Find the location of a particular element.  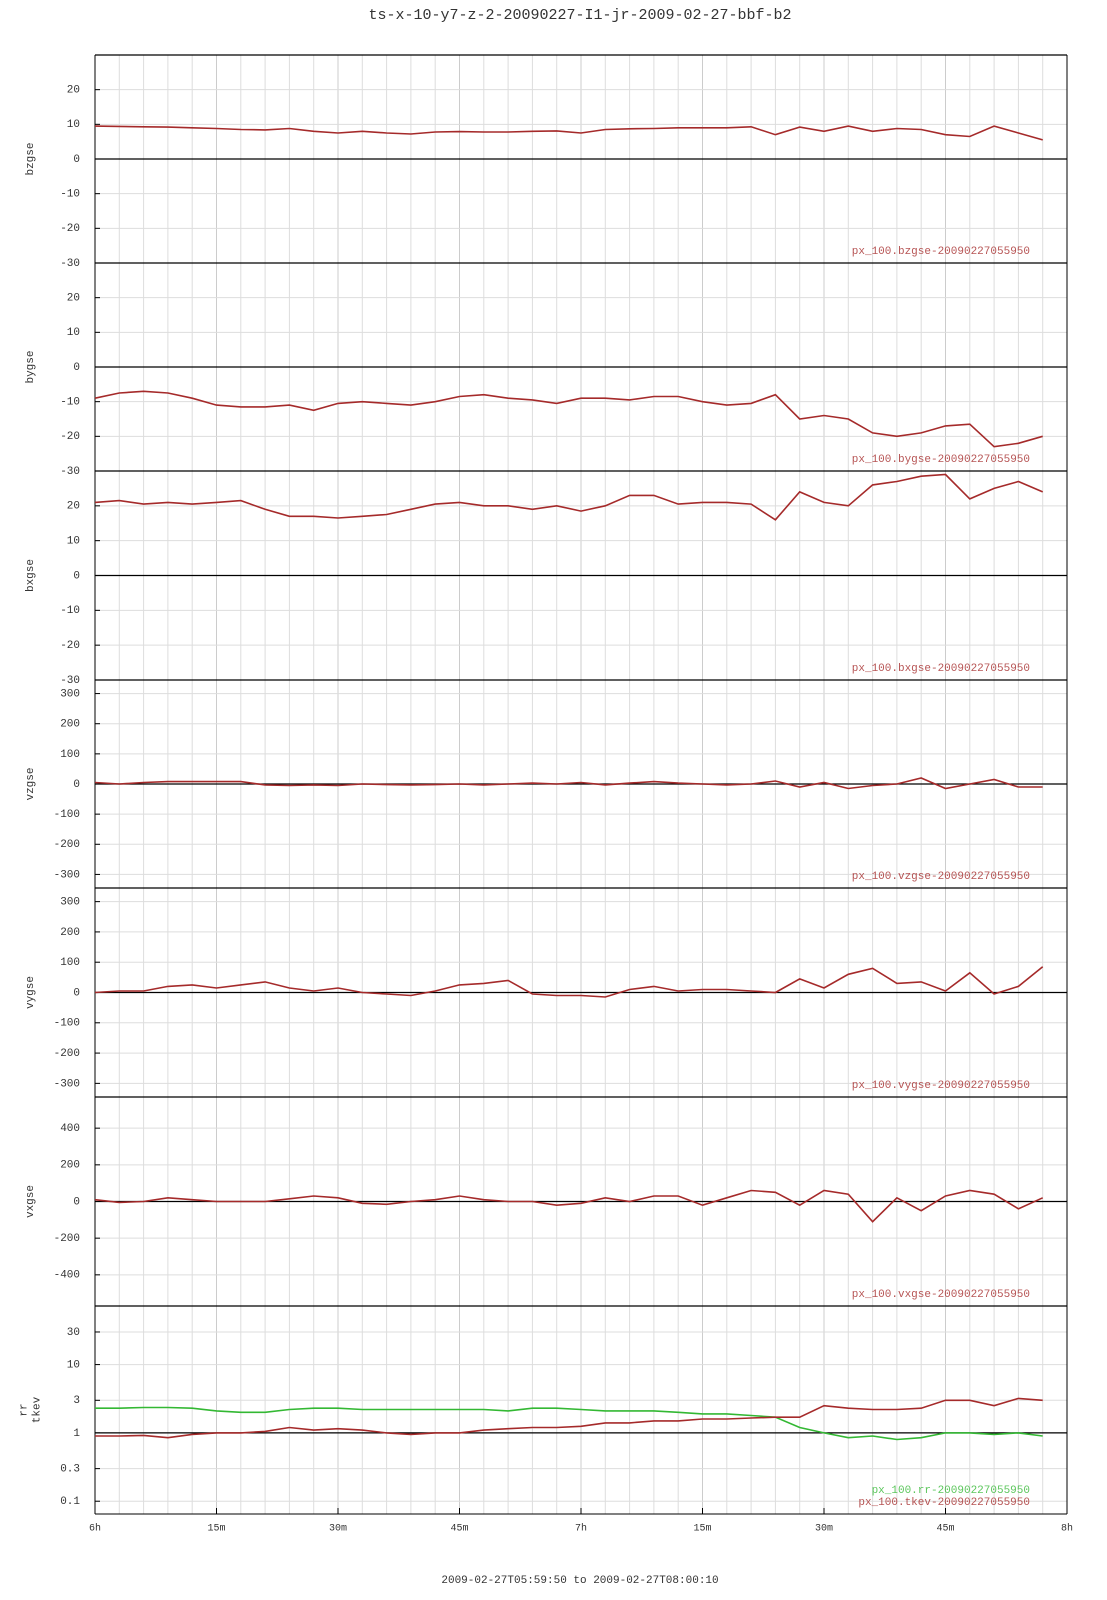

y-tick-label: -400 is located at coordinates (67, 1276).